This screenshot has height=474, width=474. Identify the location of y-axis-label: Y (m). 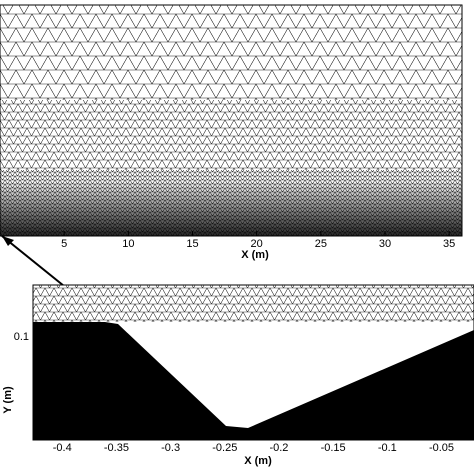
(8, 400).